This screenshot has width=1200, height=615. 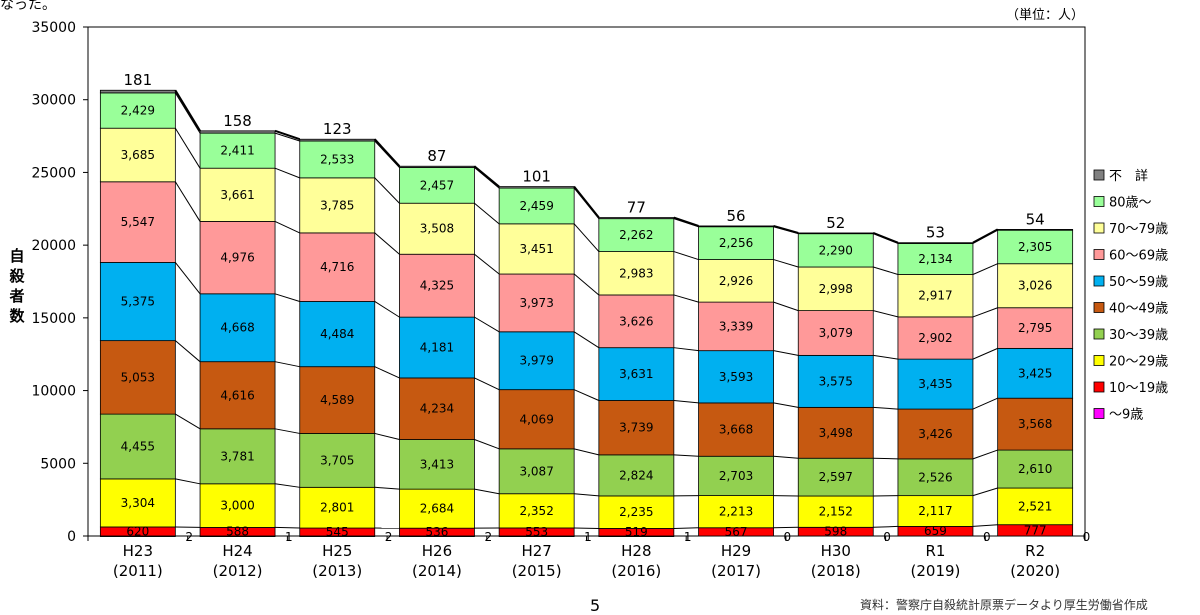 I want to click on segment-label: 3,425, so click(x=1035, y=373).